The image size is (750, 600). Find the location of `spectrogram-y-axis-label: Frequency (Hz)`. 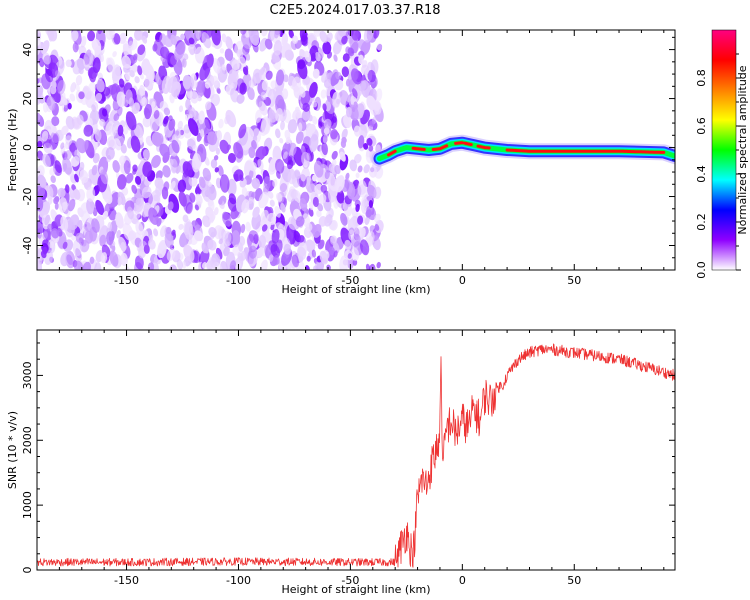

spectrogram-y-axis-label: Frequency (Hz) is located at coordinates (12, 150).